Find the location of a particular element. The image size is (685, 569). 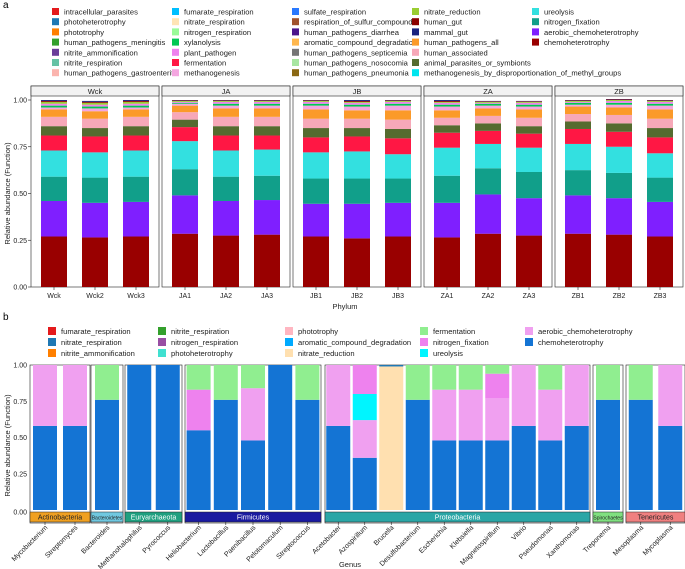

group-label-b: Euryarchaeota is located at coordinates (154, 518).